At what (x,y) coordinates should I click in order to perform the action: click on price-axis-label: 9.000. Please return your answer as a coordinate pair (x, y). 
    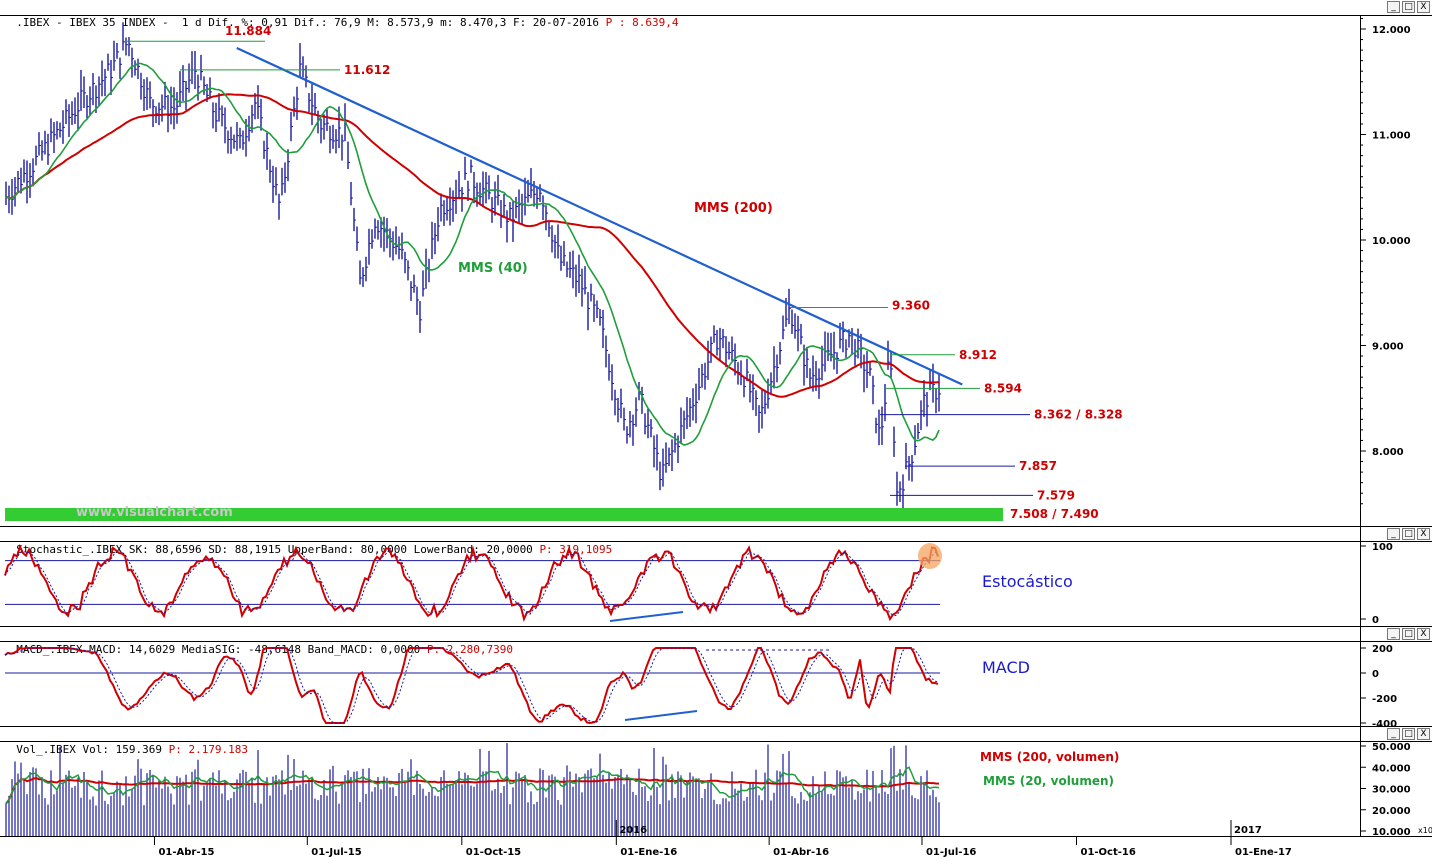
    Looking at the image, I should click on (1388, 347).